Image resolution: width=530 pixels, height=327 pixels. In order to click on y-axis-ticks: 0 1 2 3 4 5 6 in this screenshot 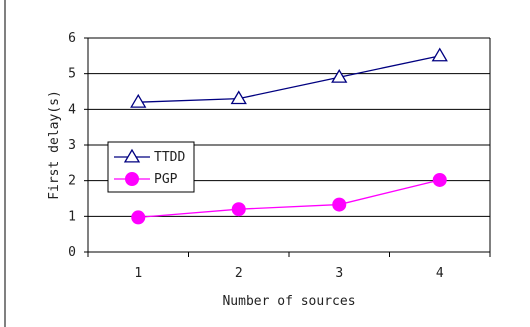, I will do `click(78, 145)`.